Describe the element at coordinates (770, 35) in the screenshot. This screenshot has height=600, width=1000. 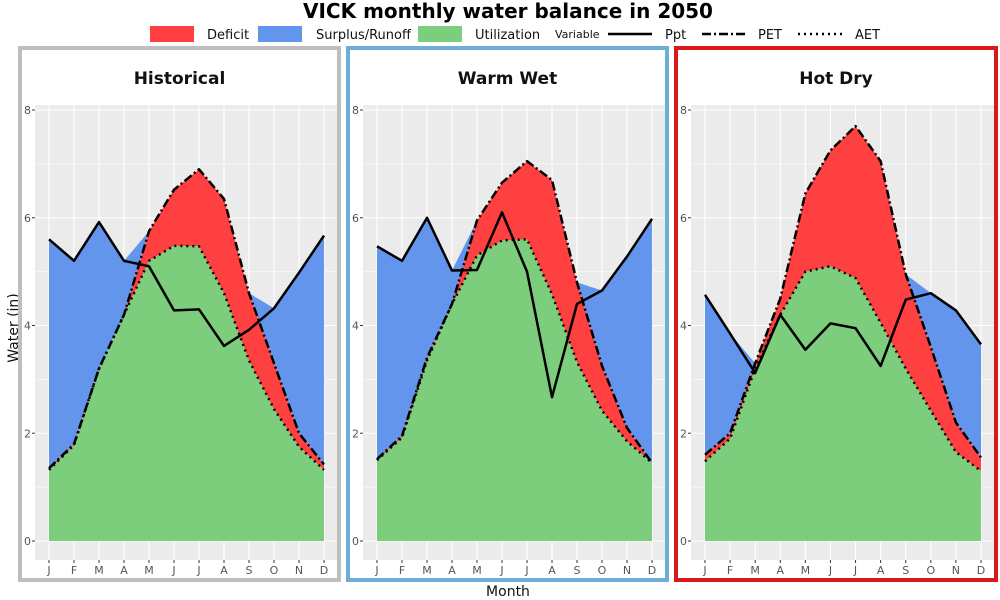
I see `legend-label-pet: PET` at that location.